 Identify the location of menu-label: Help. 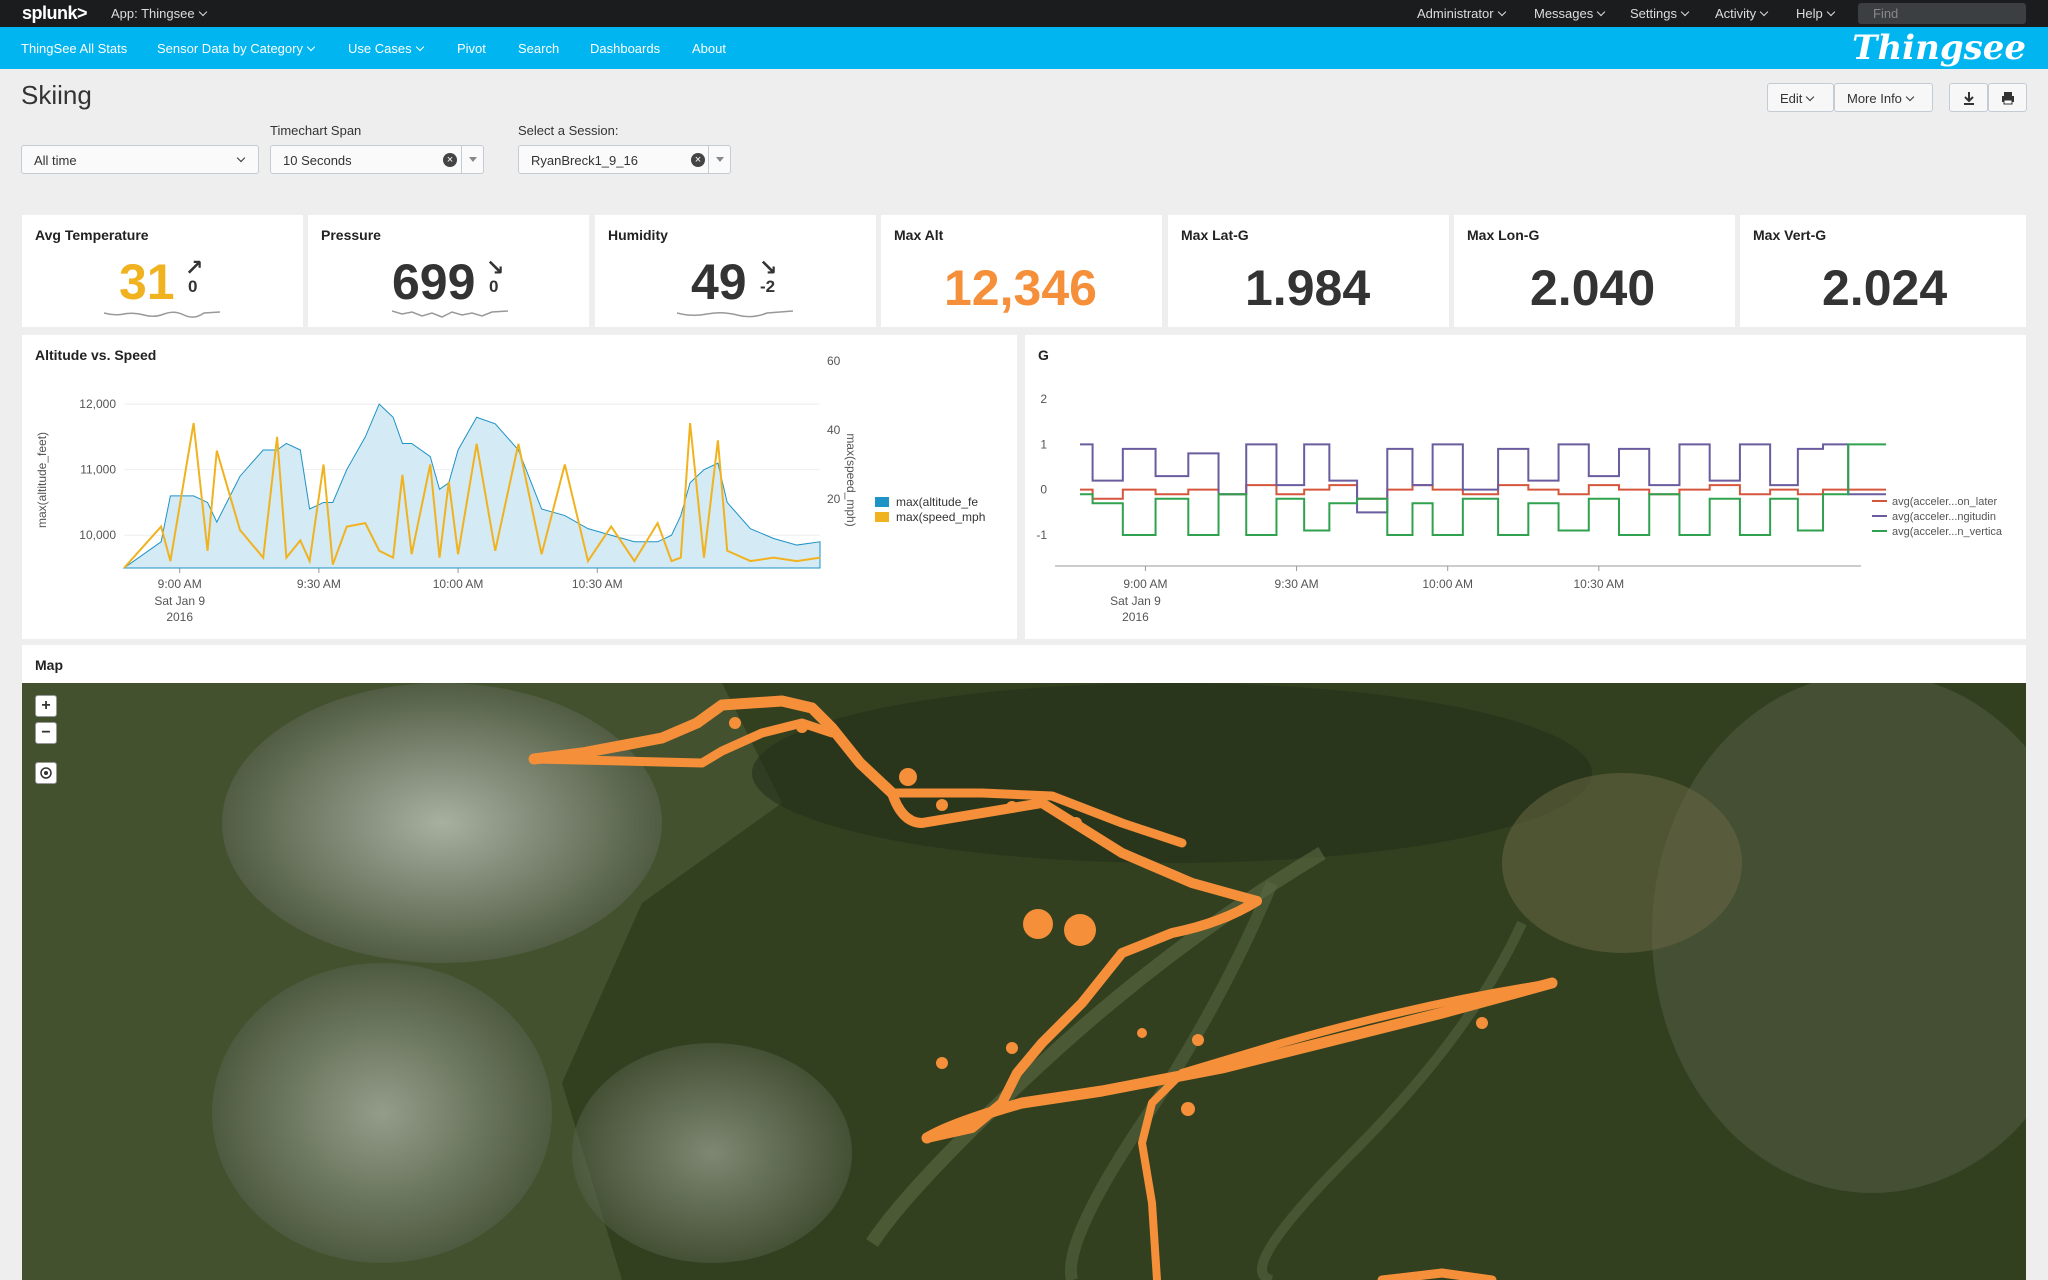
(1809, 13).